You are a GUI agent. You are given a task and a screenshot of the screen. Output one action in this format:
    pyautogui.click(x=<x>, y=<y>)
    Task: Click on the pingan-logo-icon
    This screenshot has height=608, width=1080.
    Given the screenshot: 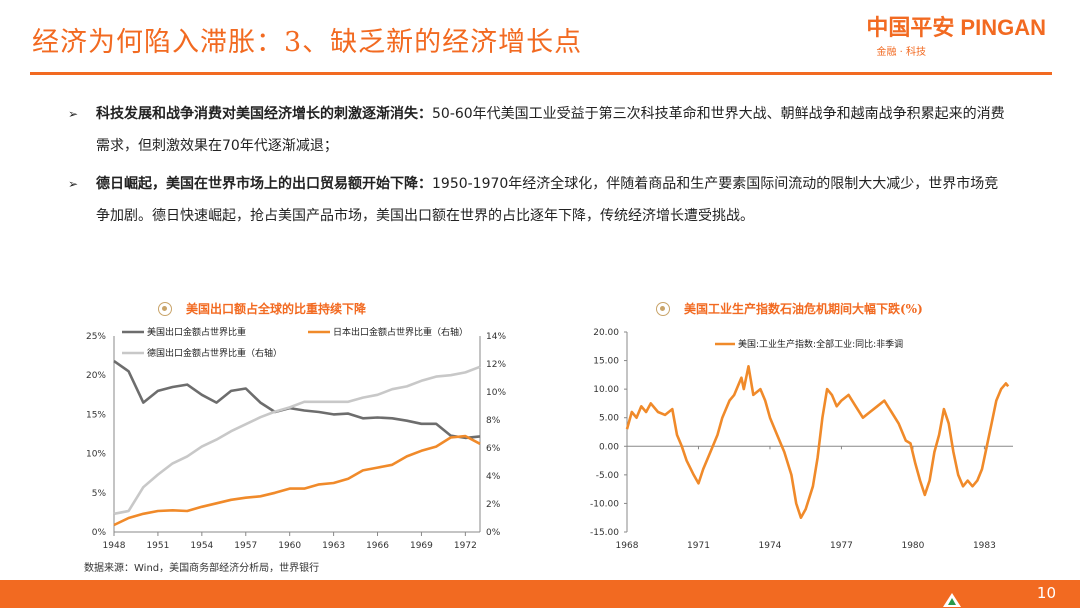 What is the action you would take?
    pyautogui.click(x=952, y=600)
    